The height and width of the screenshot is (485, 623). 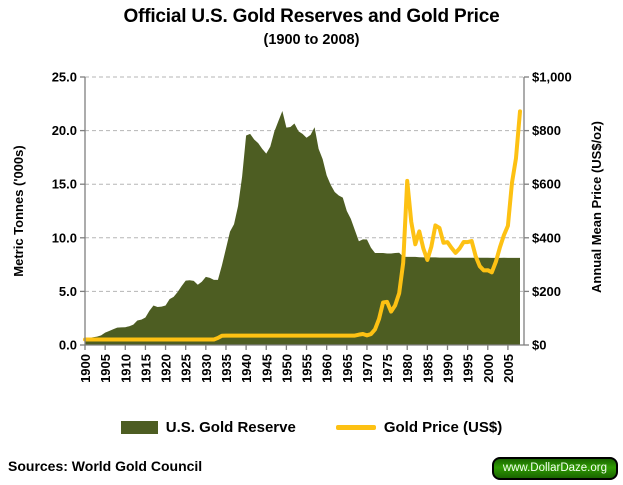 What do you see at coordinates (546, 184) in the screenshot?
I see `right-tick-label: $600` at bounding box center [546, 184].